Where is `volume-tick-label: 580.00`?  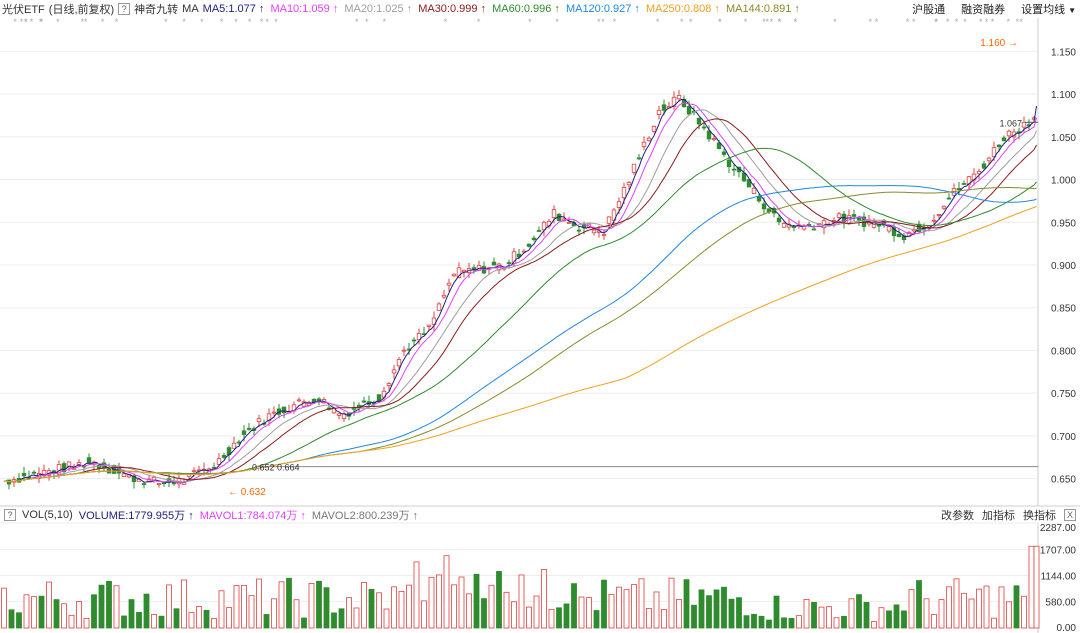 volume-tick-label: 580.00 is located at coordinates (1060, 602).